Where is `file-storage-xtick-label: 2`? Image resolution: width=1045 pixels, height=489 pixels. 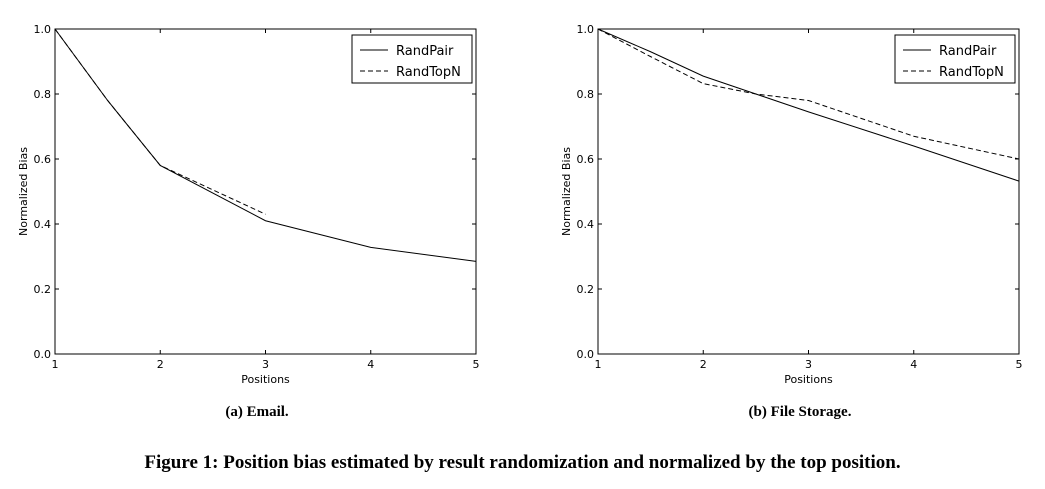 file-storage-xtick-label: 2 is located at coordinates (703, 364).